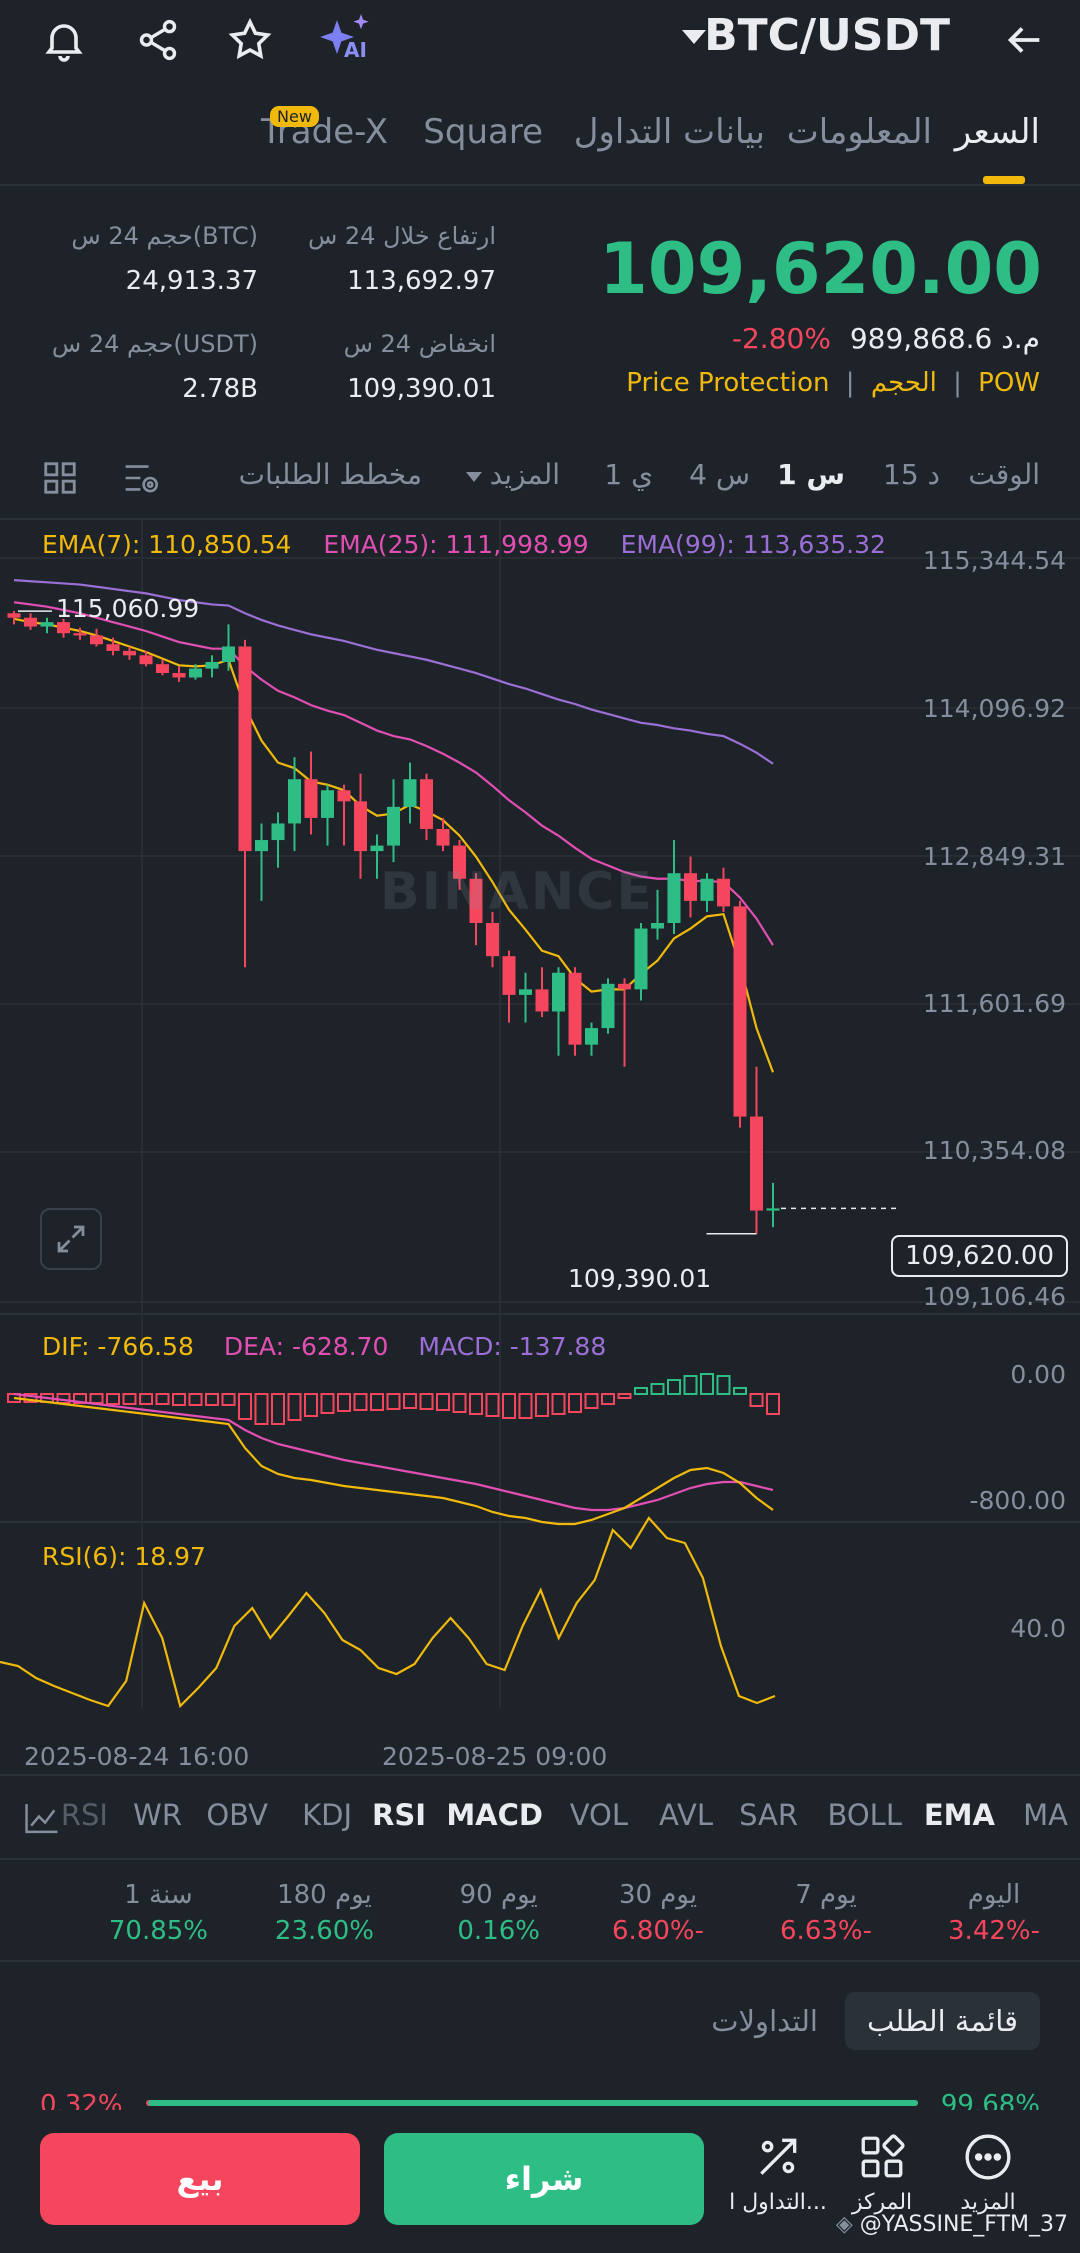  What do you see at coordinates (658, 1895) in the screenshot?
I see `perf-label: 30 يوم` at bounding box center [658, 1895].